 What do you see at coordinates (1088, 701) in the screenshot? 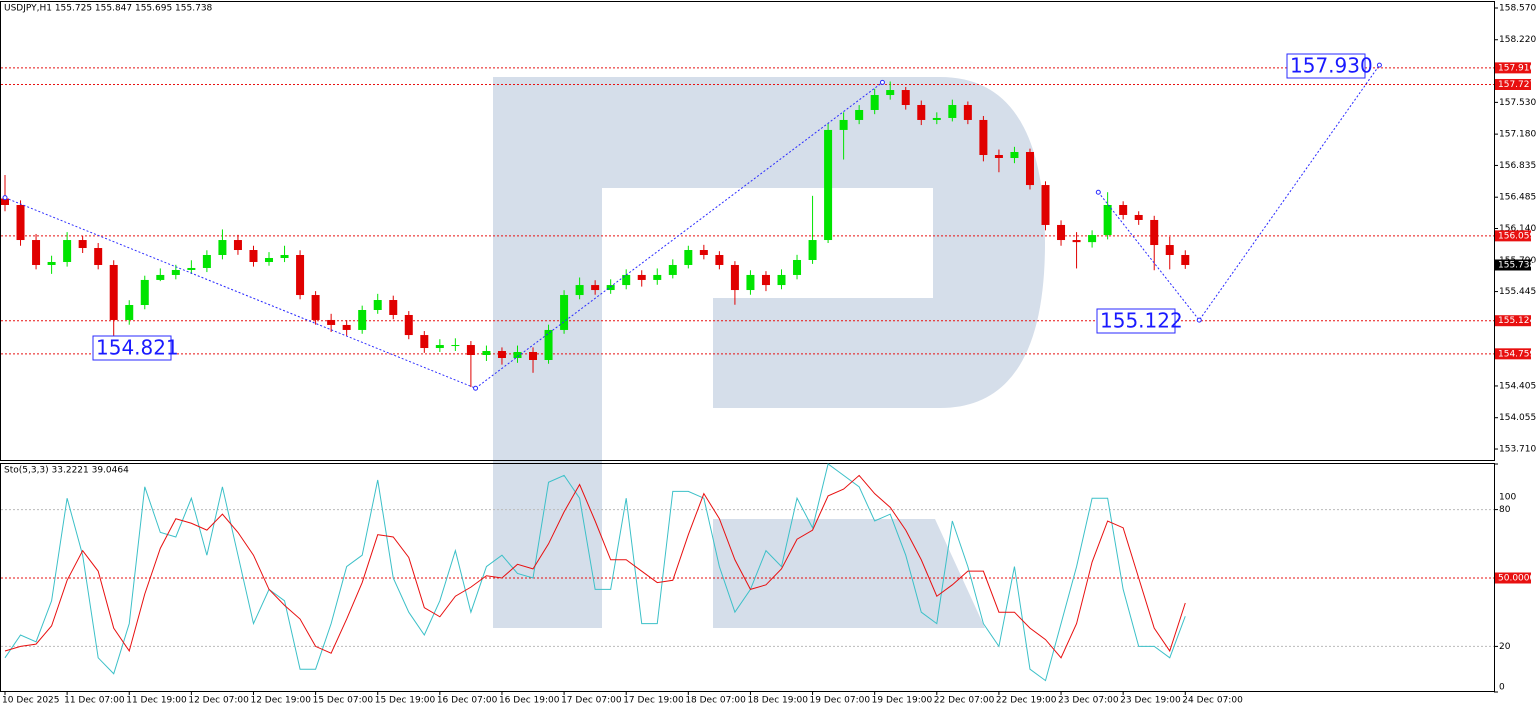
I see `x-tick-label: 23 Dec 07:00` at bounding box center [1088, 701].